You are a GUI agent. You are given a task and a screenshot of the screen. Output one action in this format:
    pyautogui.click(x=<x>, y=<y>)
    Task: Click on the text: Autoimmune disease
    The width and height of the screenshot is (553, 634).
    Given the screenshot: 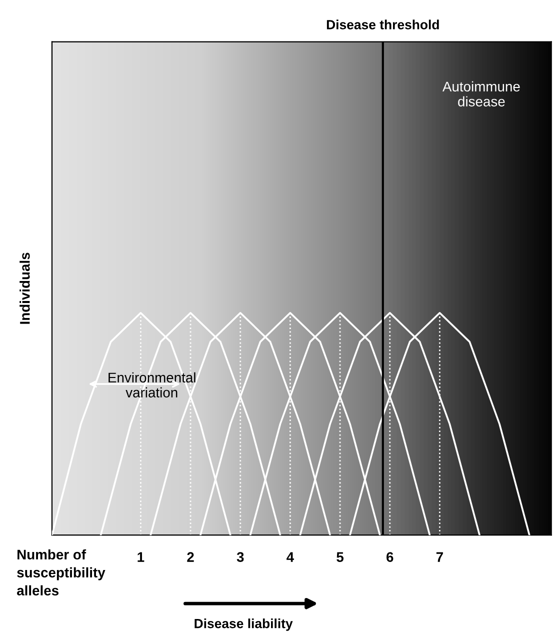 What is the action you would take?
    pyautogui.click(x=481, y=93)
    